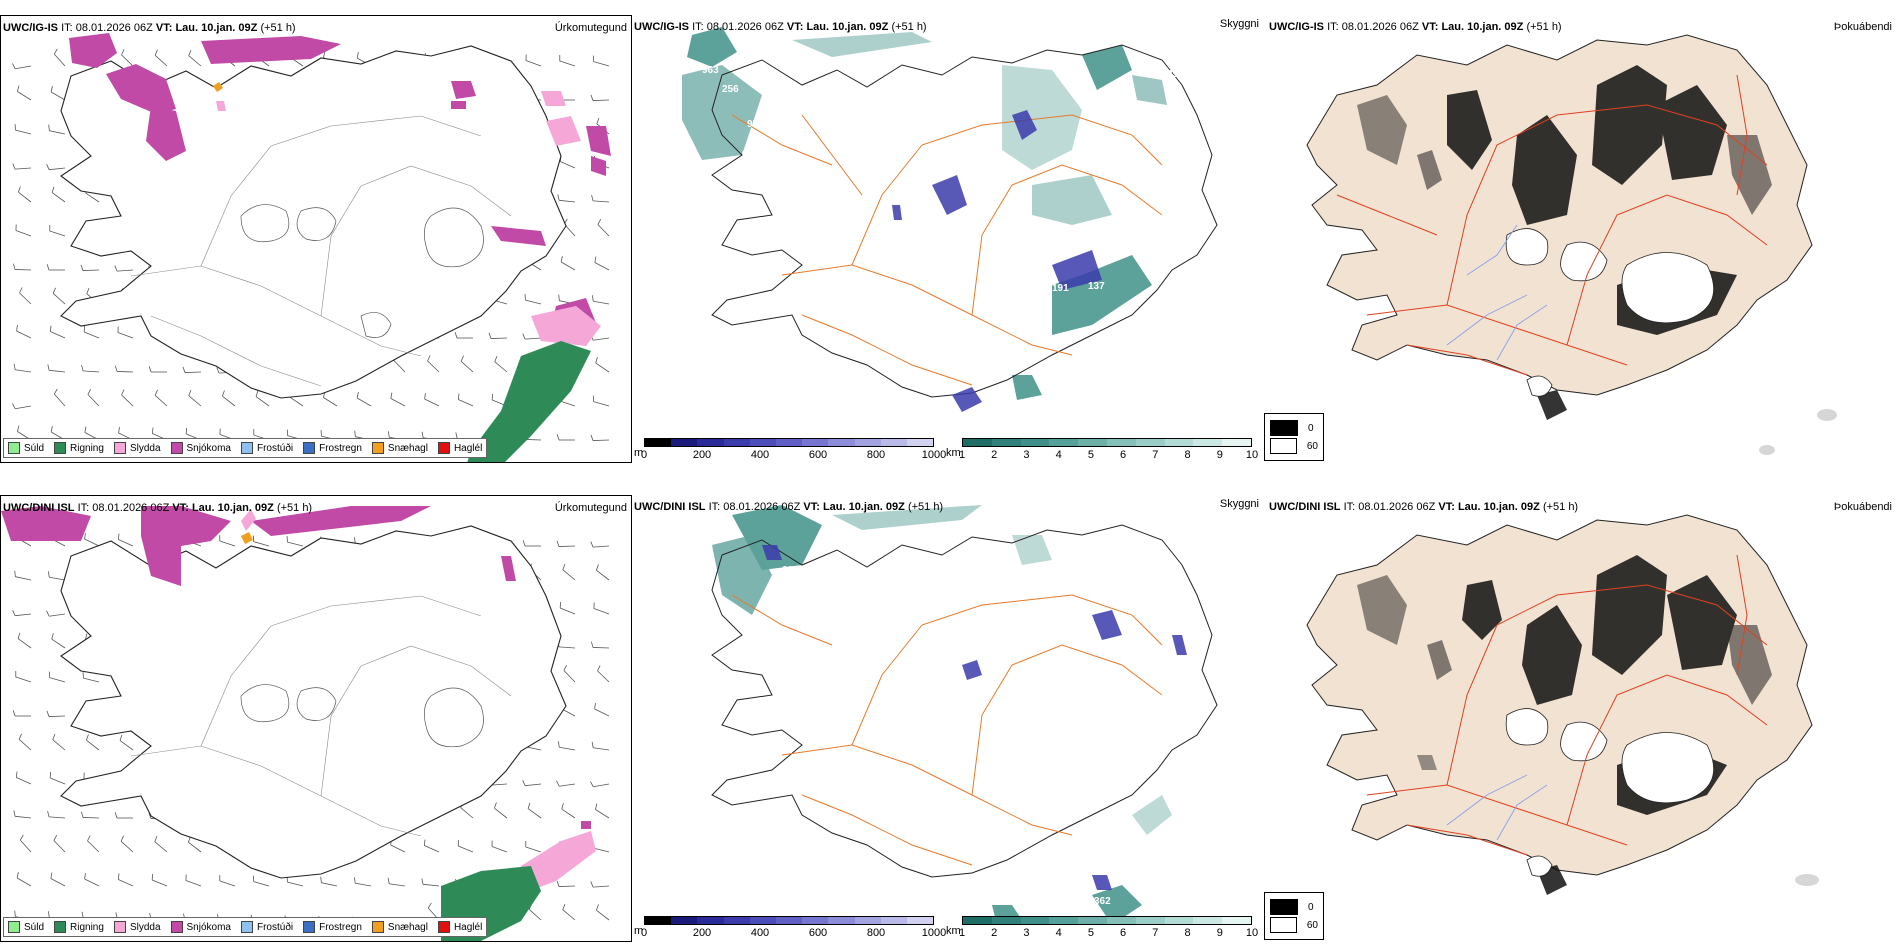 Image resolution: width=1900 pixels, height=950 pixels. Describe the element at coordinates (1200, 338) in the screenshot. I see `vis-label: 33` at that location.